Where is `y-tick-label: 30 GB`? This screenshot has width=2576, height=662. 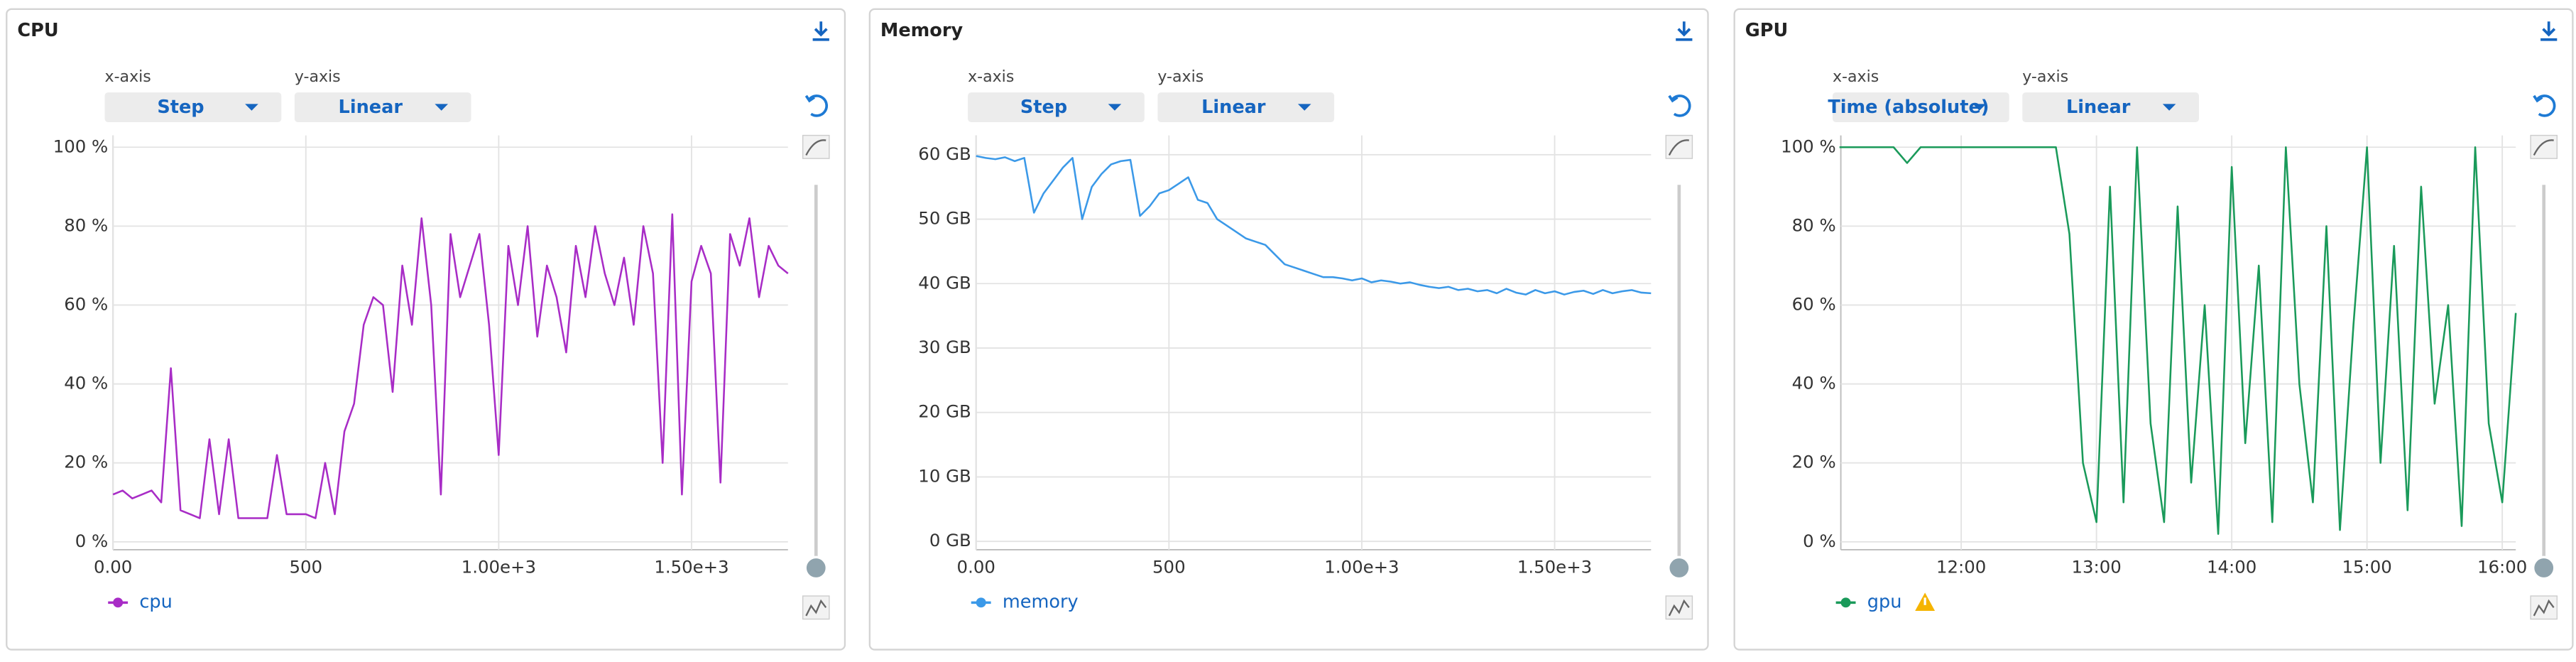 y-tick-label: 30 GB is located at coordinates (944, 347).